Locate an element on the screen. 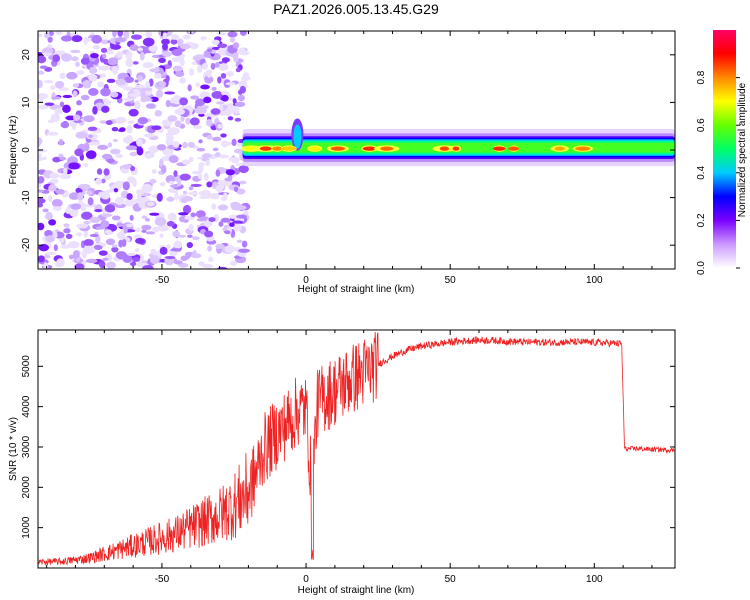  snr-y-tick-label: 2000 is located at coordinates (26, 487).